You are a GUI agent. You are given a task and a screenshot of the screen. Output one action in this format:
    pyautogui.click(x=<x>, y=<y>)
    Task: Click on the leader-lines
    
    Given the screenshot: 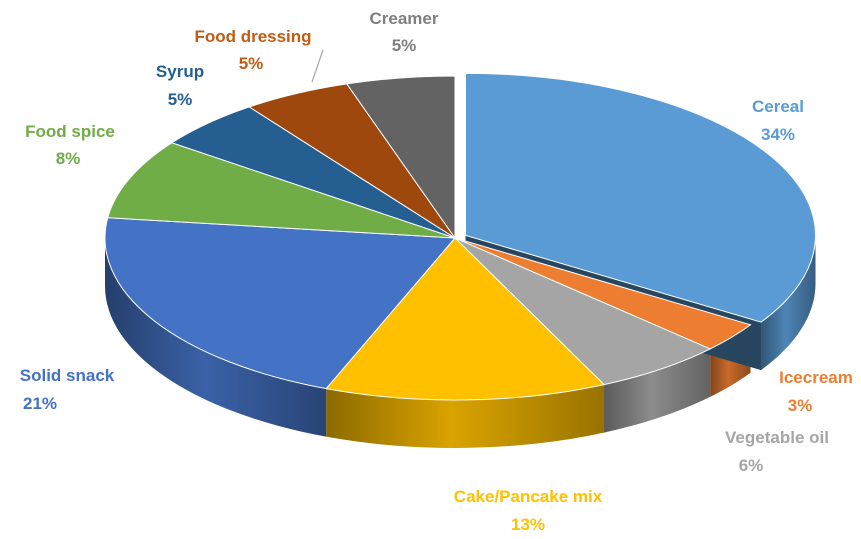 What is the action you would take?
    pyautogui.click(x=317, y=66)
    